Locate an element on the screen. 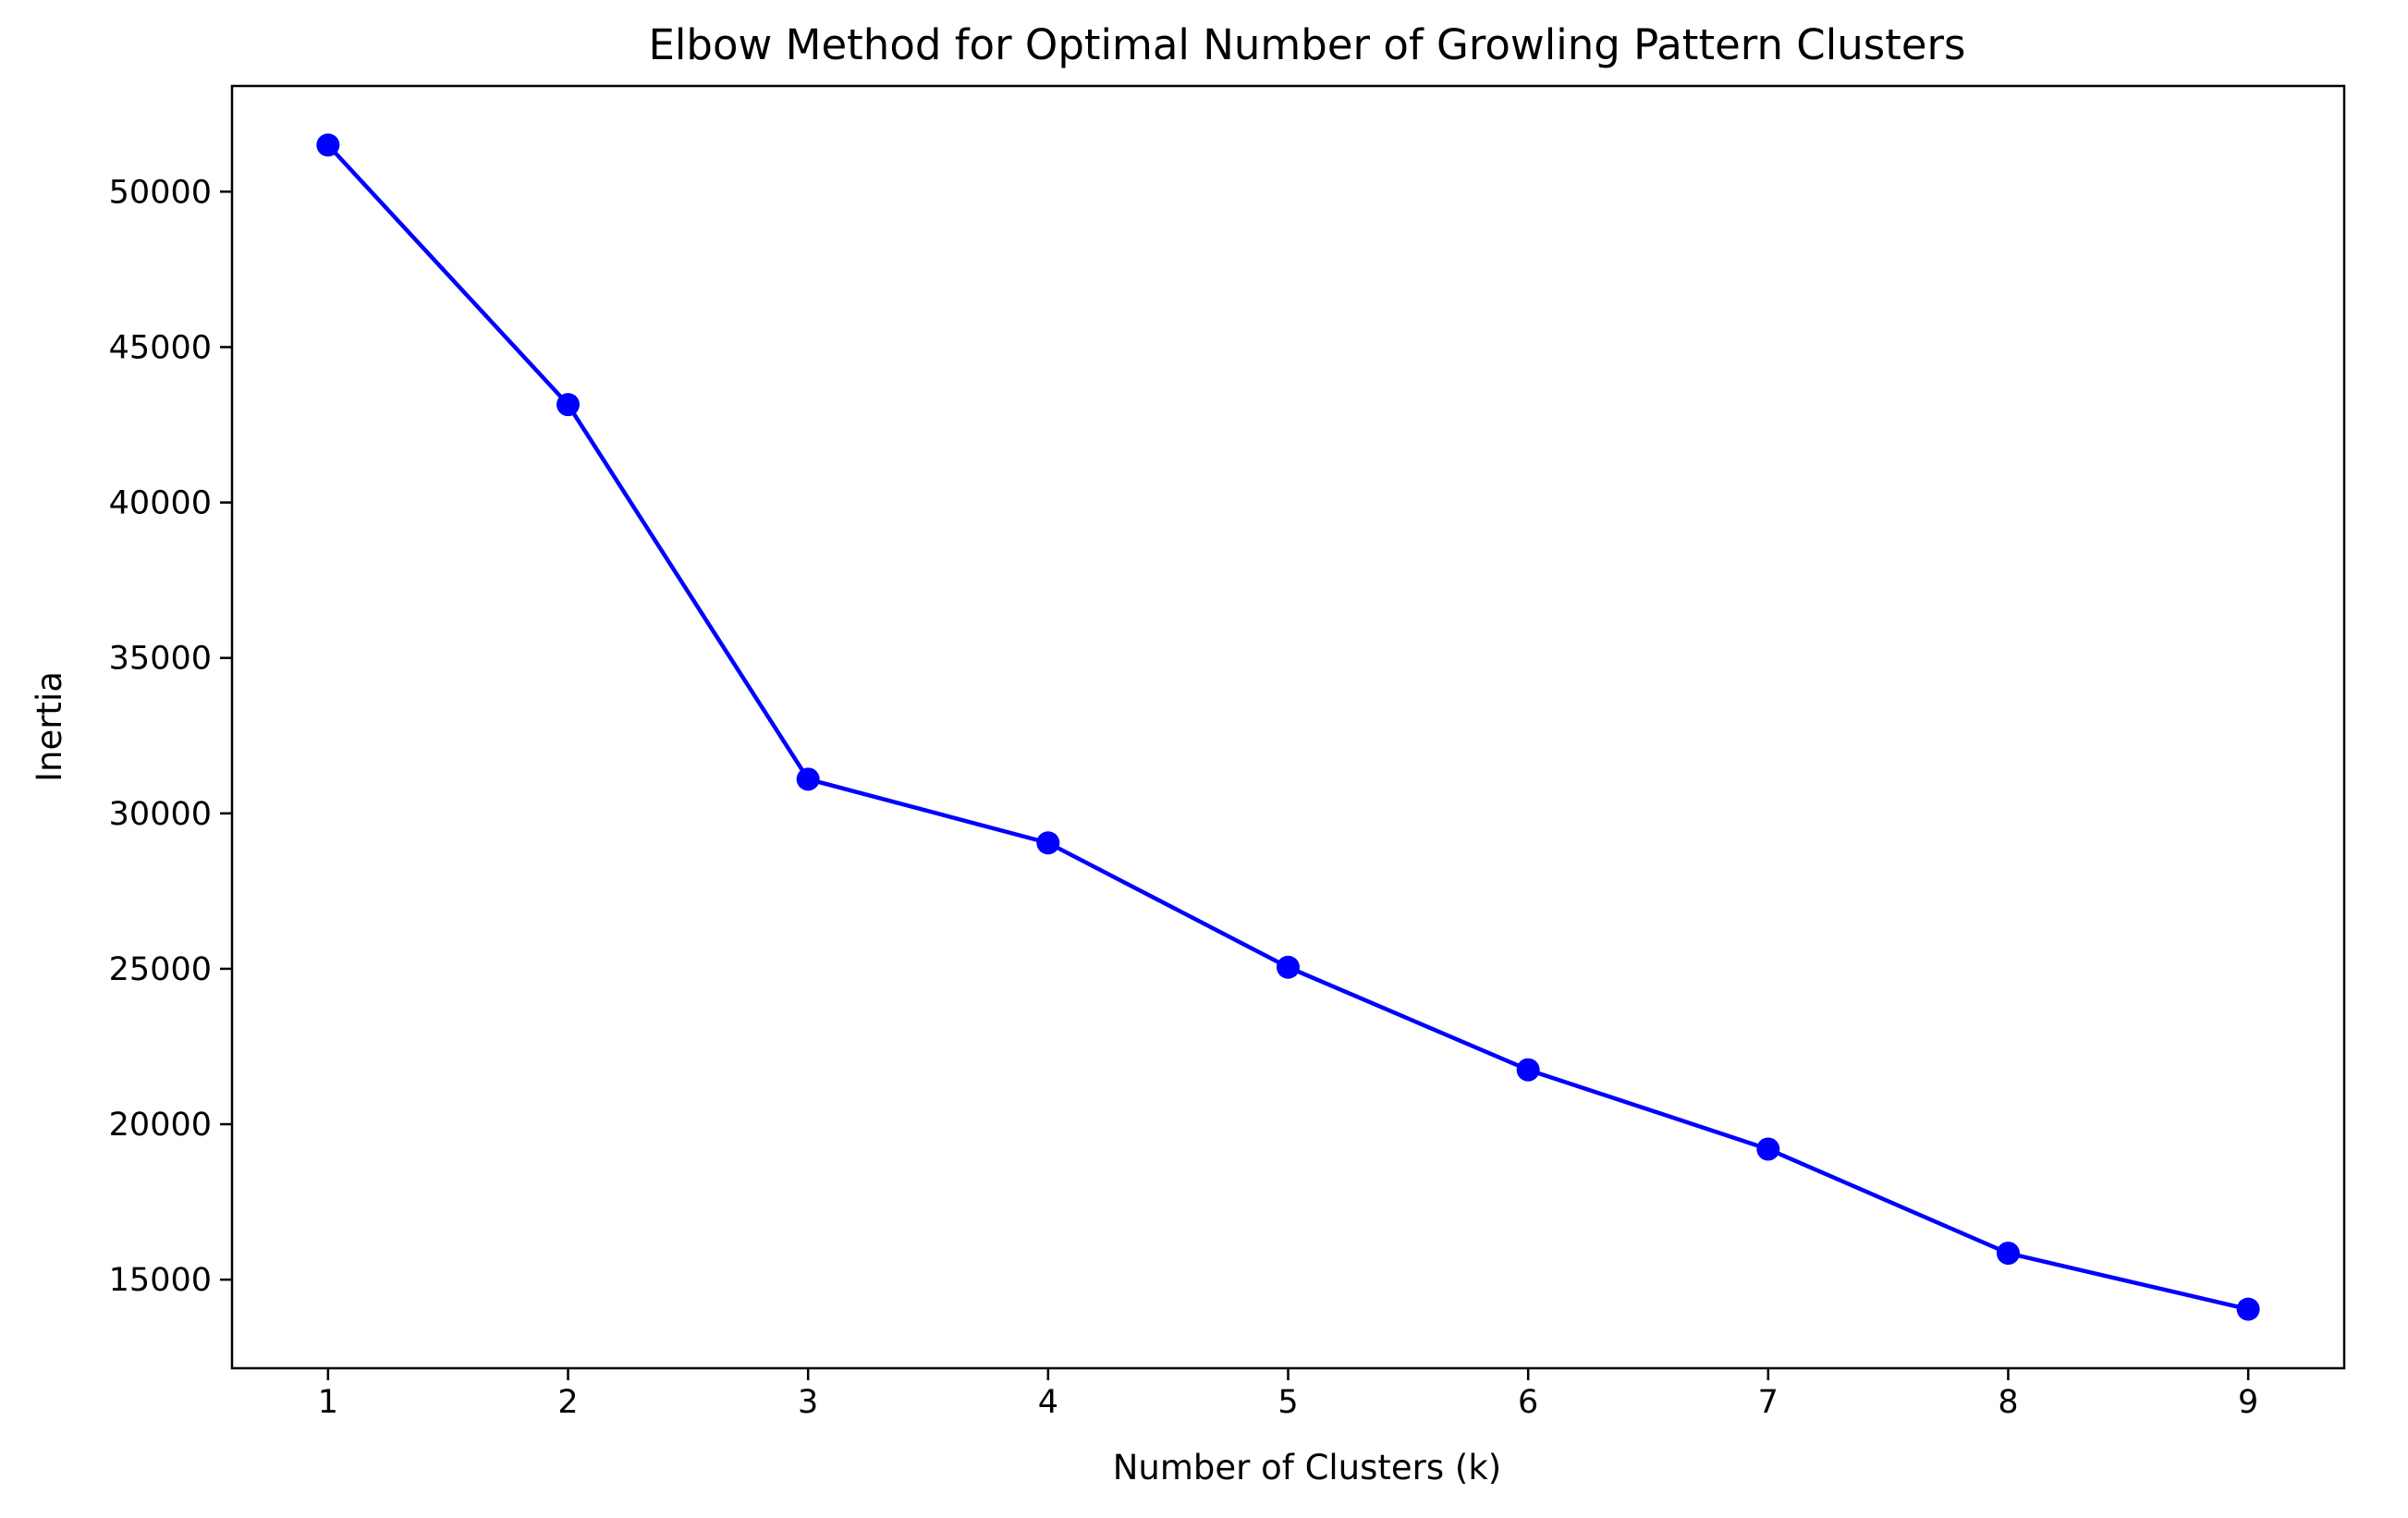 The height and width of the screenshot is (1518, 2408). x-tick-label: 4 is located at coordinates (1048, 1402).